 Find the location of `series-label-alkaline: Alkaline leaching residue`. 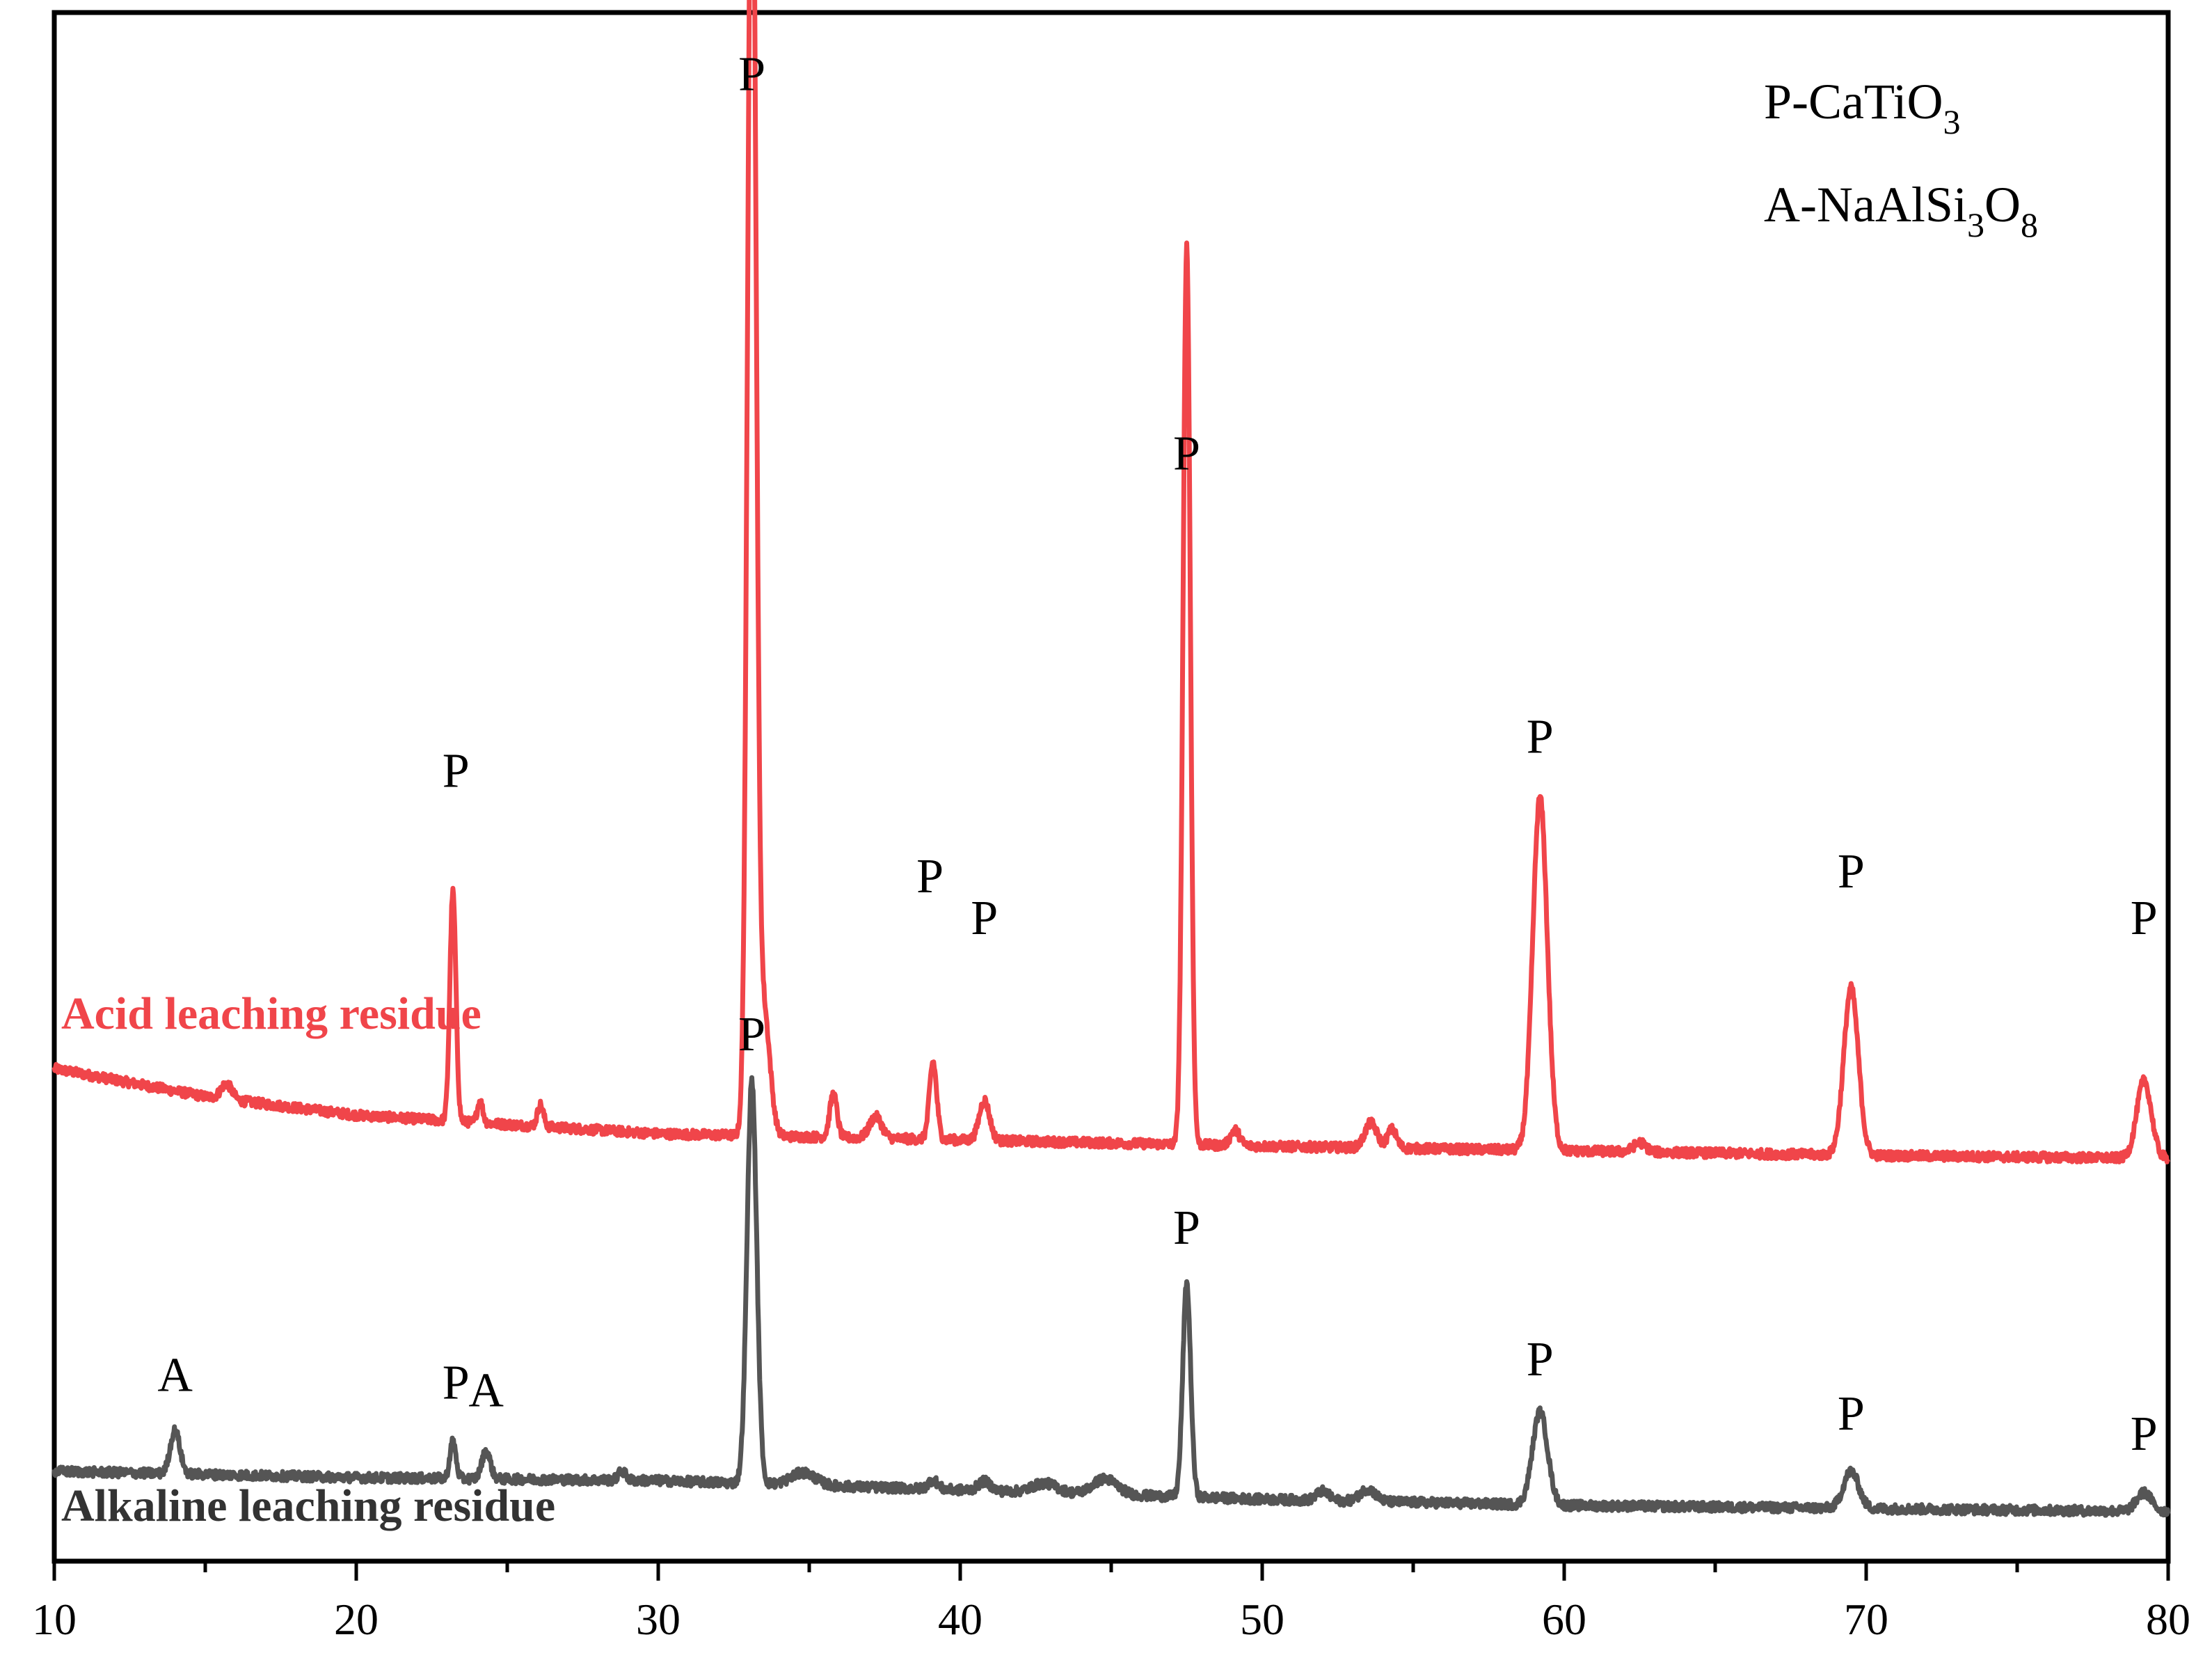

series-label-alkaline: Alkaline leaching residue is located at coordinates (308, 1506).